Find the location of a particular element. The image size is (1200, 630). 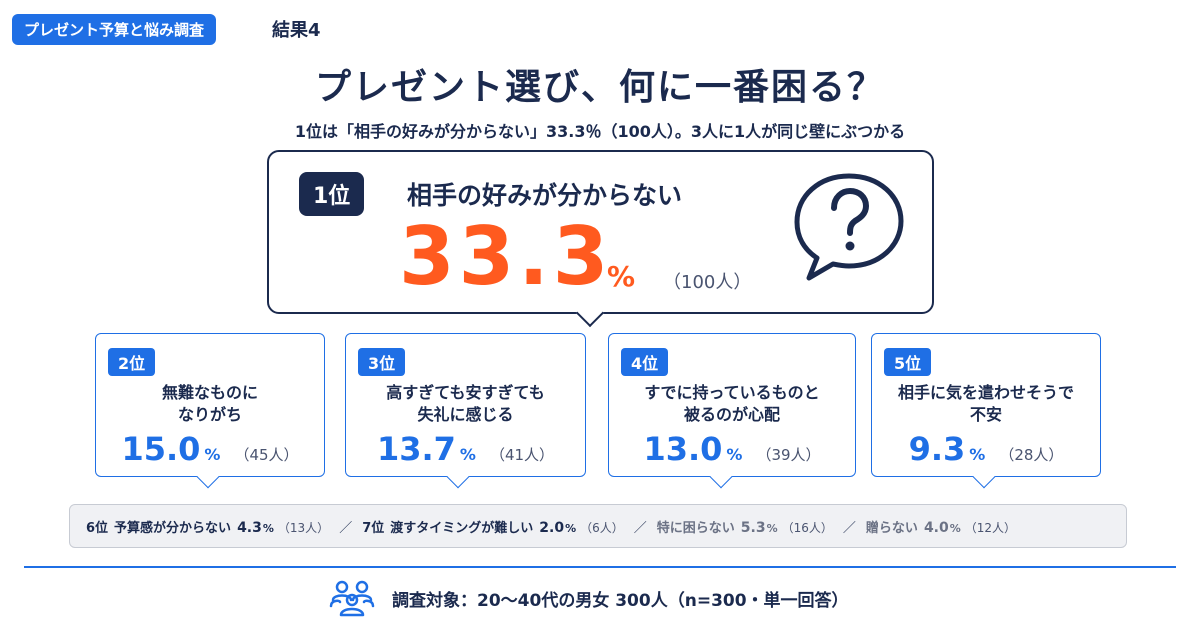

rank-count: （41人） is located at coordinates (522, 455).